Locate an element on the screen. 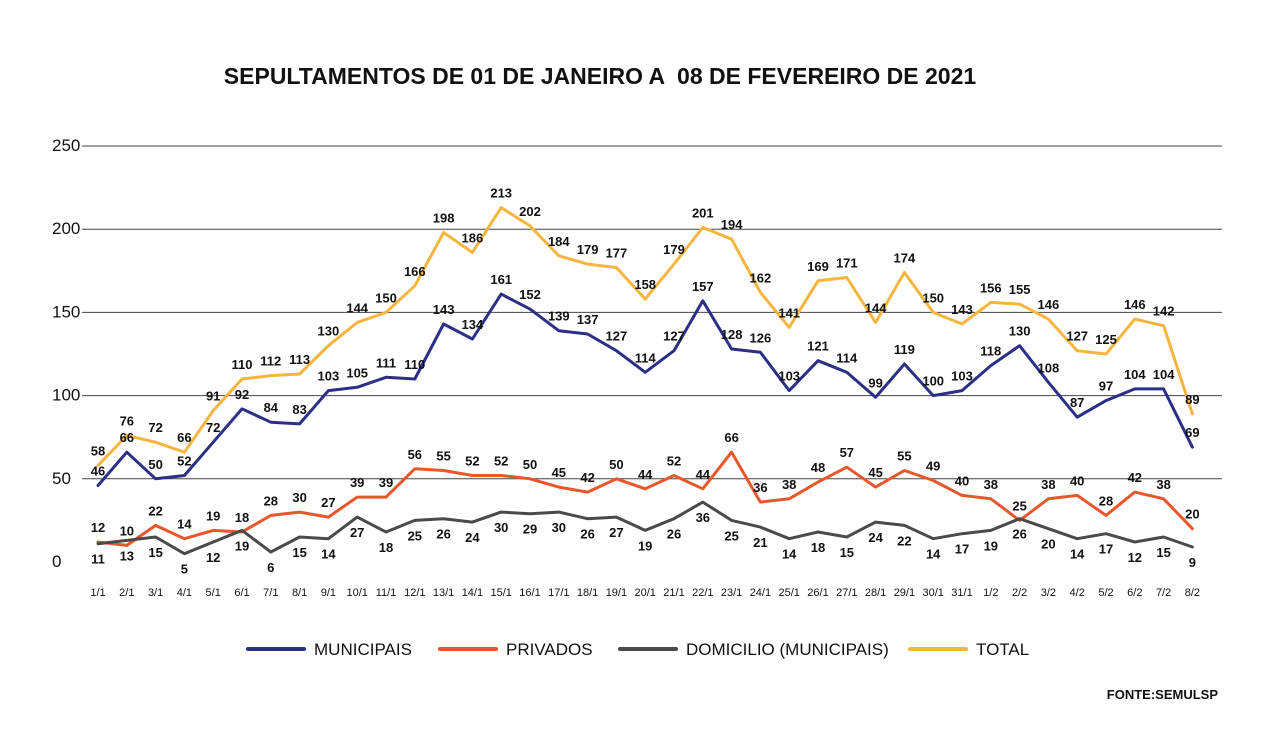  data-label-privados: 44 is located at coordinates (703, 474).